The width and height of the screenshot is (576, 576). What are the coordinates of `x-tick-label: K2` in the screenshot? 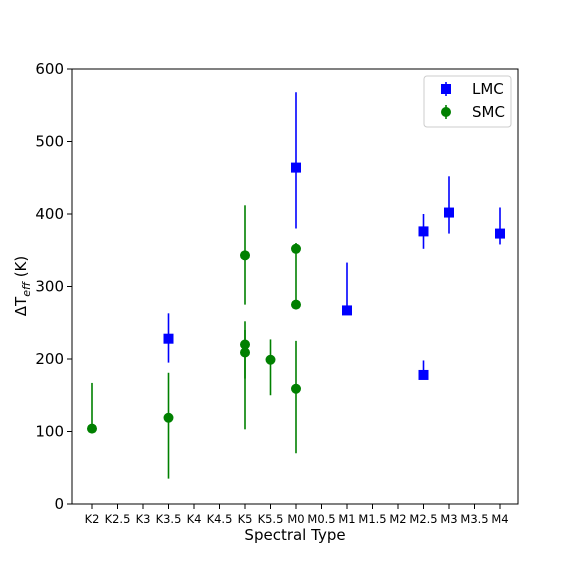 It's located at (92, 519).